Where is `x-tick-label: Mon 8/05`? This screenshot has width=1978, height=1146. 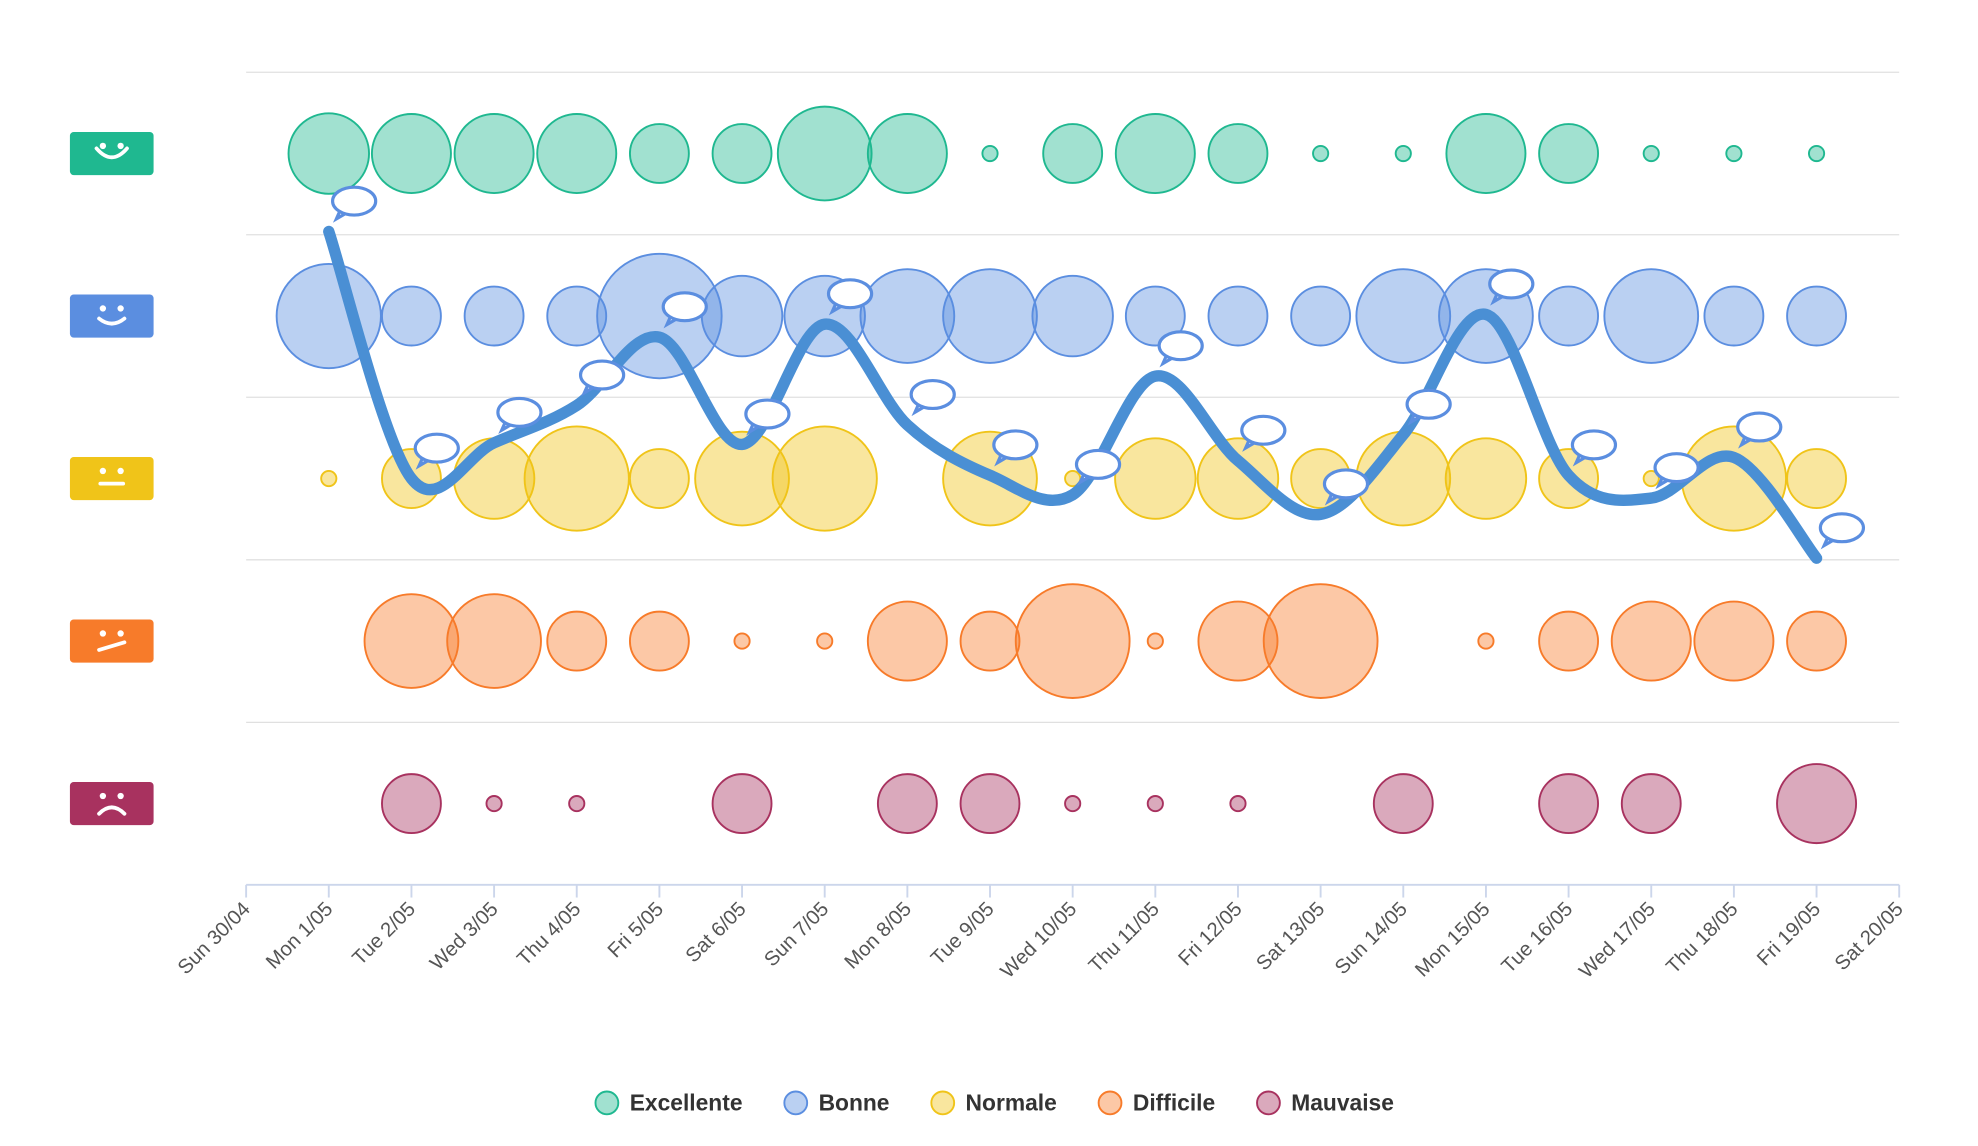 x-tick-label: Mon 8/05 is located at coordinates (878, 935).